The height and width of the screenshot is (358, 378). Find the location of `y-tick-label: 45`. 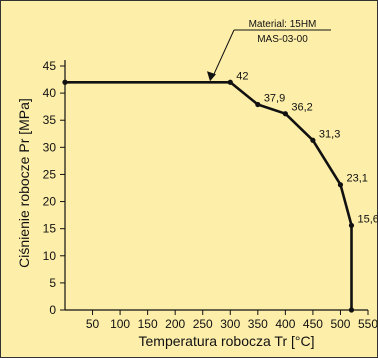

y-tick-label: 45 is located at coordinates (50, 66).